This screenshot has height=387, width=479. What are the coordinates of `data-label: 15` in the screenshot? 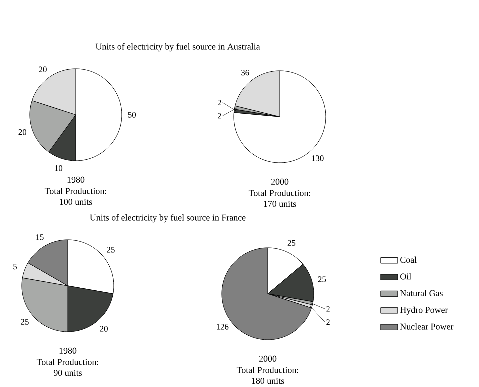 It's located at (40, 237).